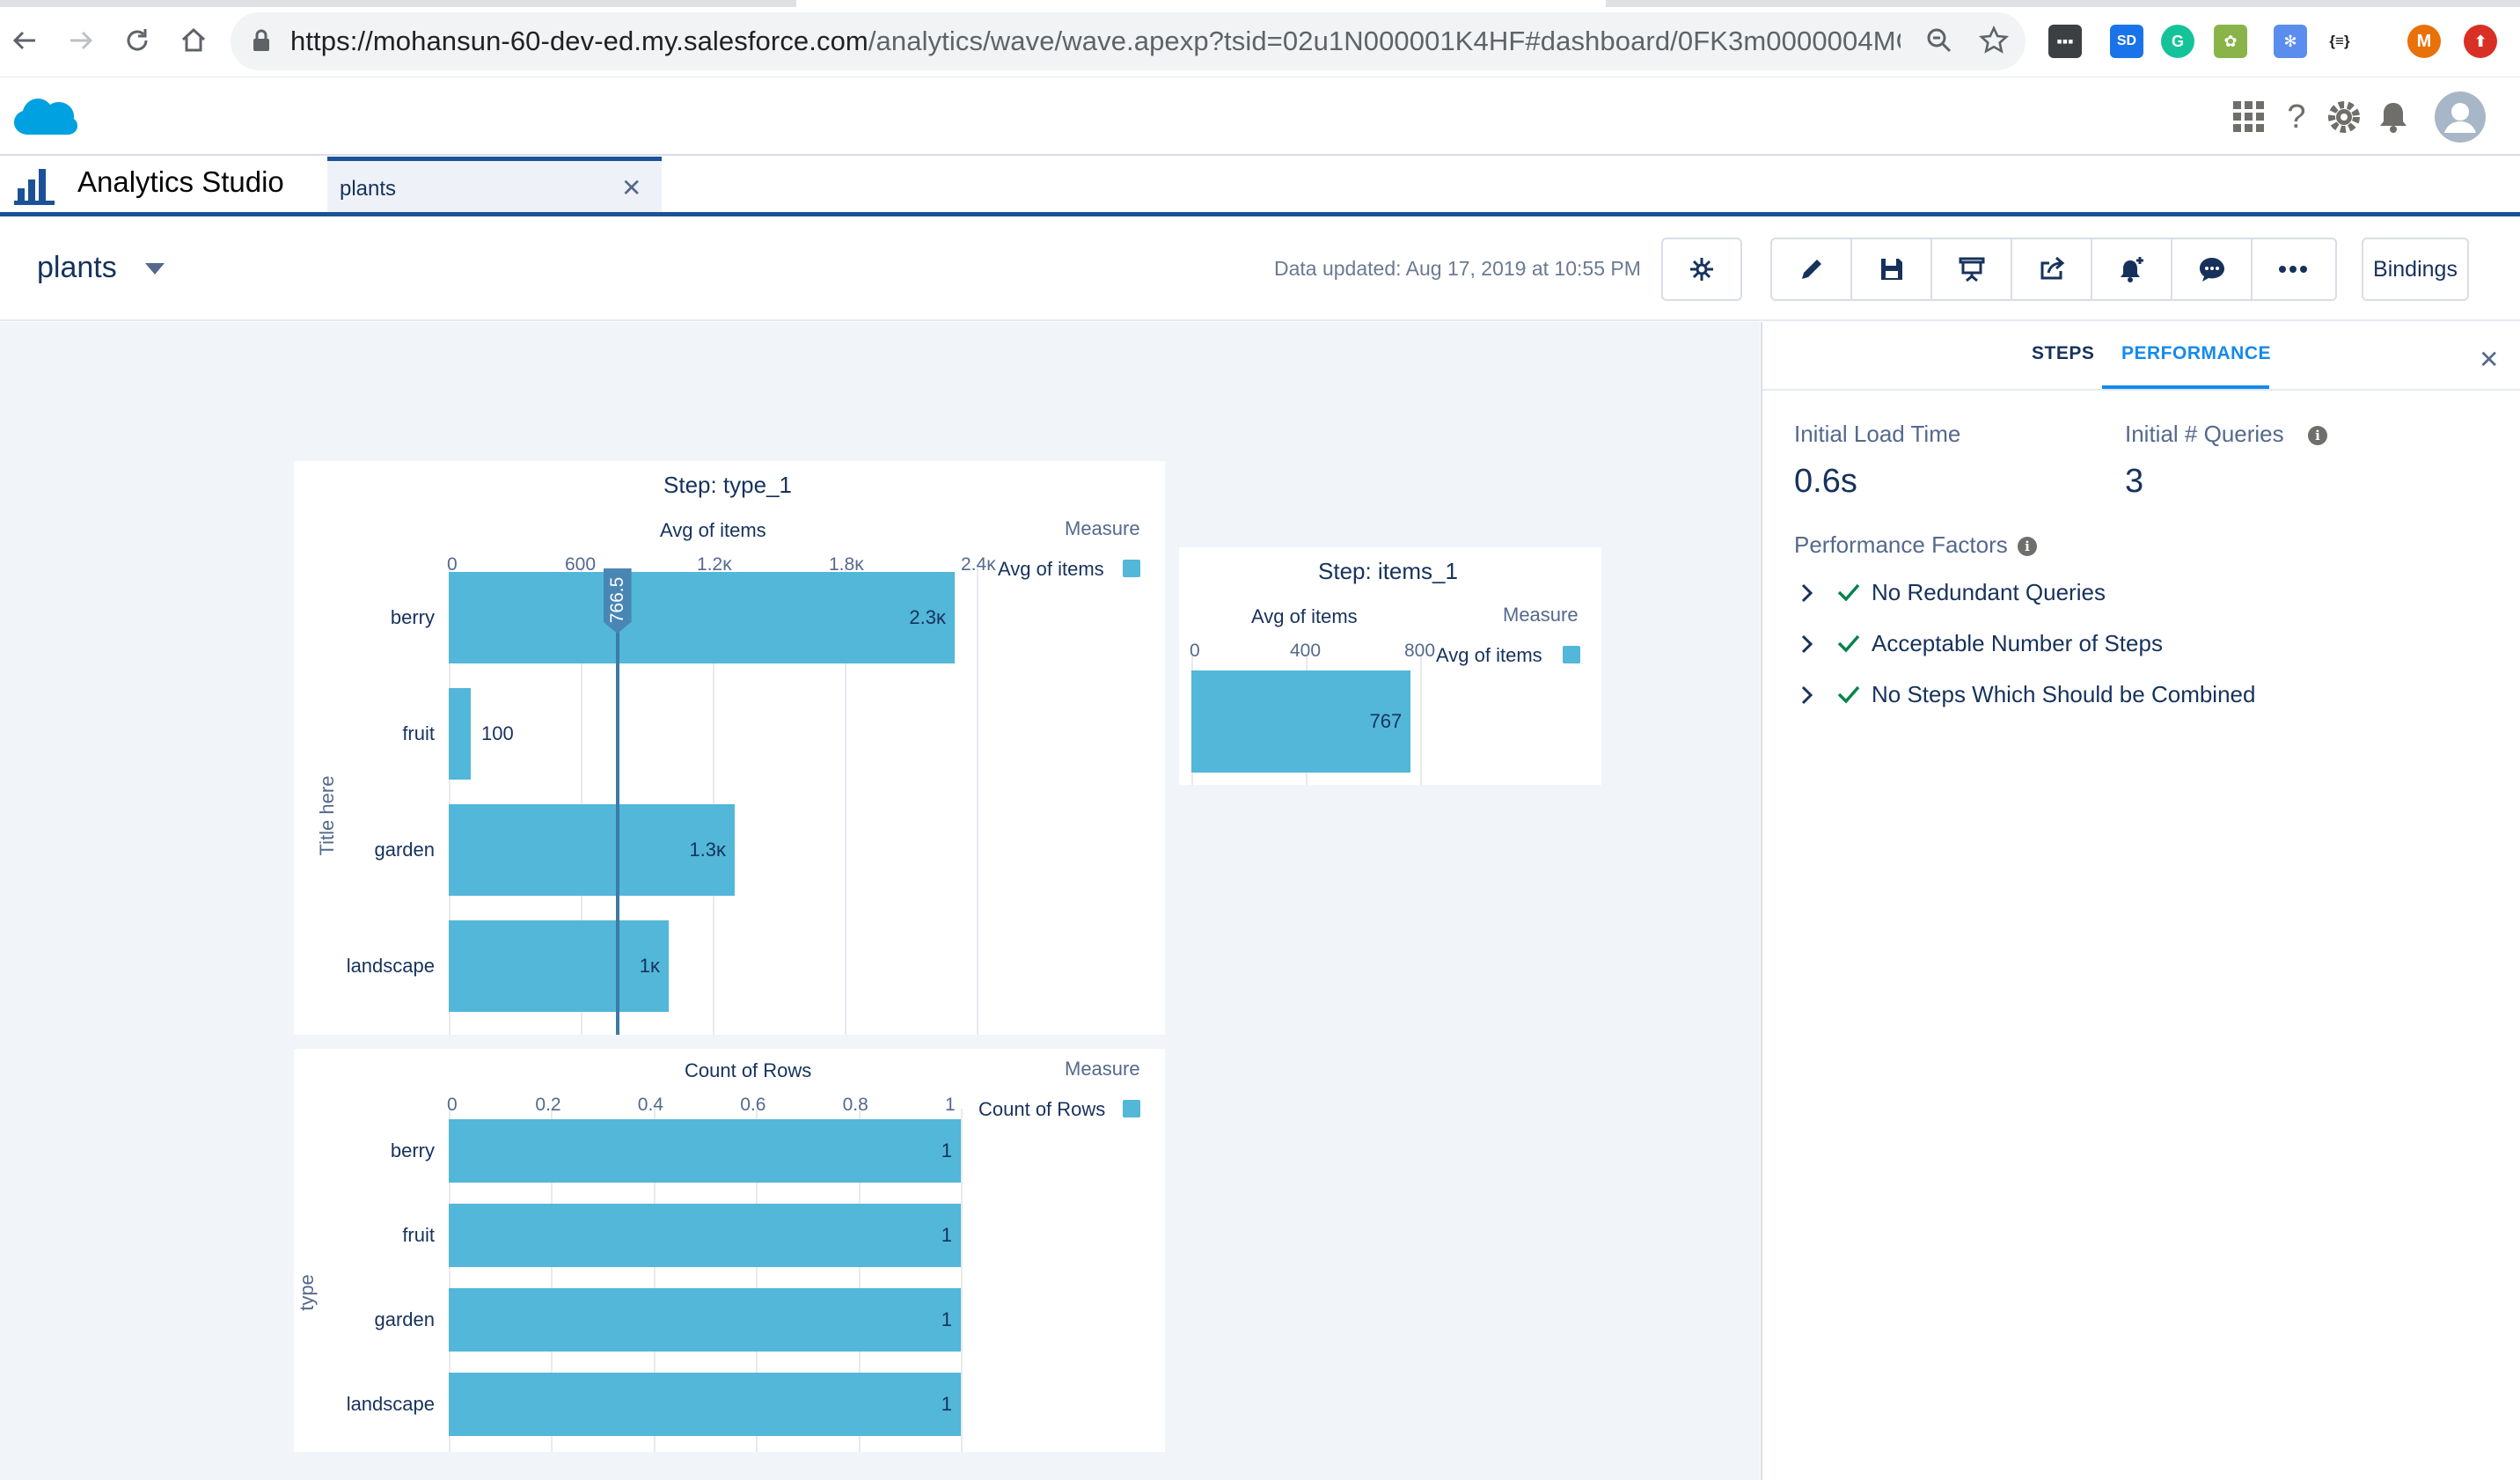 The height and width of the screenshot is (1480, 2520). Describe the element at coordinates (193, 40) in the screenshot. I see `home-icon` at that location.